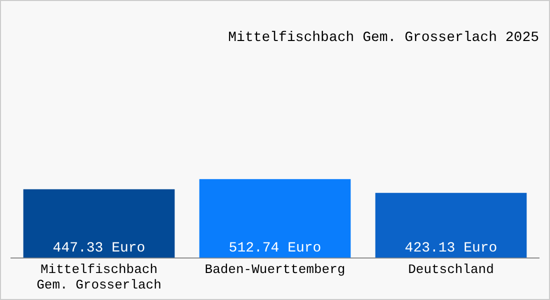  Describe the element at coordinates (99, 277) in the screenshot. I see `x-tick-label: Mittelfischbach Gem. Grosserlach` at that location.